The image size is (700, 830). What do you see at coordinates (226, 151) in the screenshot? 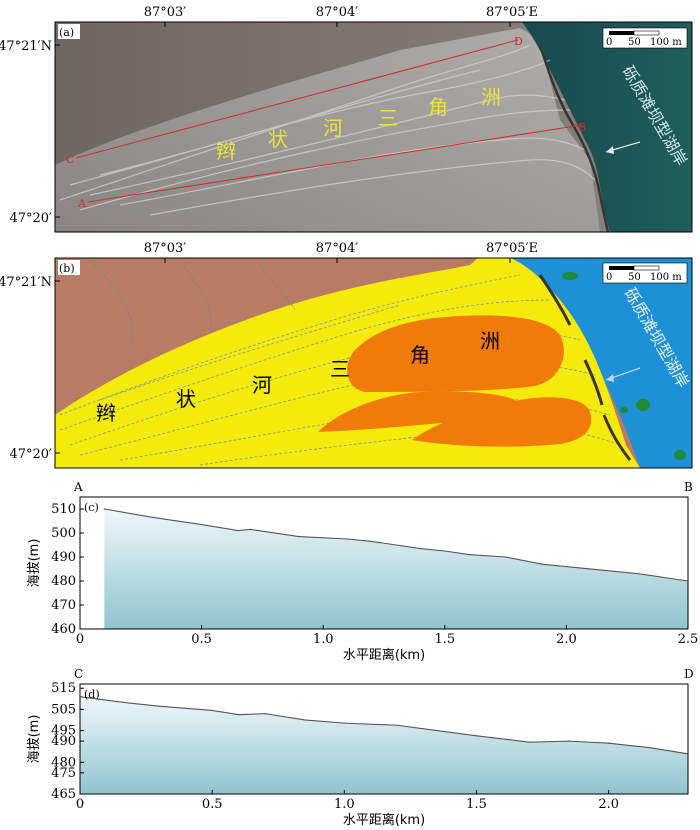
I see `delta-char-1: 辫` at bounding box center [226, 151].